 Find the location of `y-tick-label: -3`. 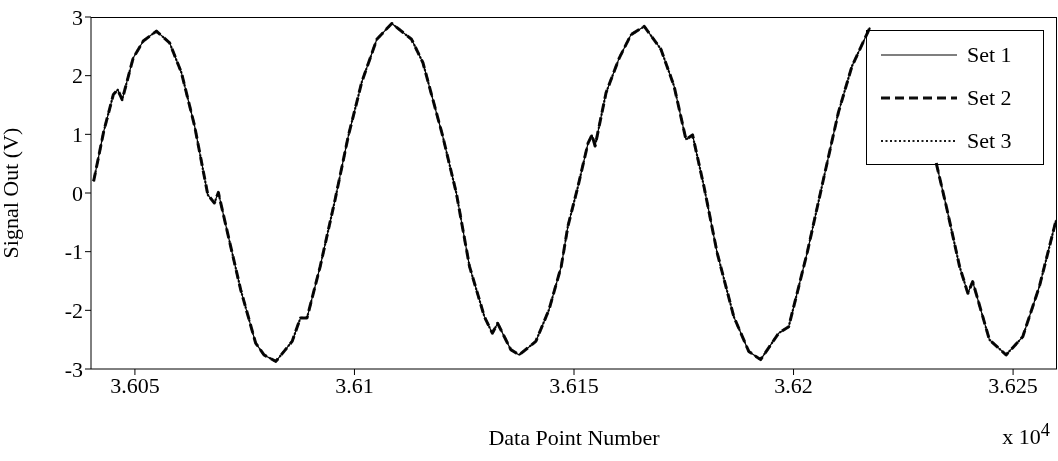

y-tick-label: -3 is located at coordinates (73, 369).